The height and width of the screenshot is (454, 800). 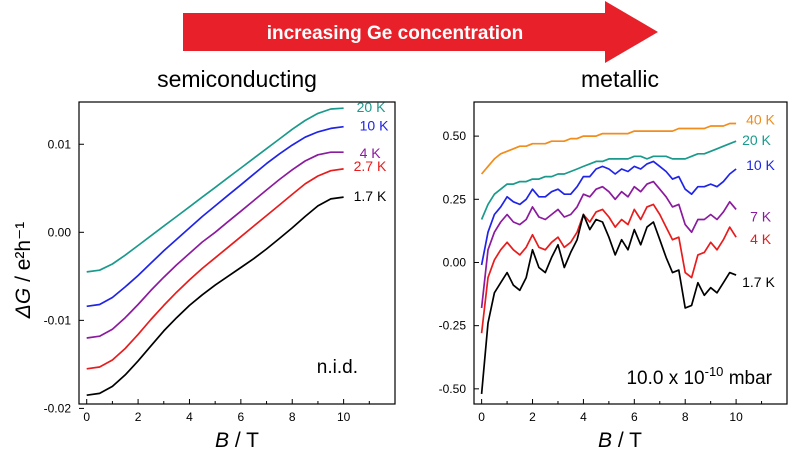 What do you see at coordinates (237, 440) in the screenshot?
I see `x-axis-label-left: B / T` at bounding box center [237, 440].